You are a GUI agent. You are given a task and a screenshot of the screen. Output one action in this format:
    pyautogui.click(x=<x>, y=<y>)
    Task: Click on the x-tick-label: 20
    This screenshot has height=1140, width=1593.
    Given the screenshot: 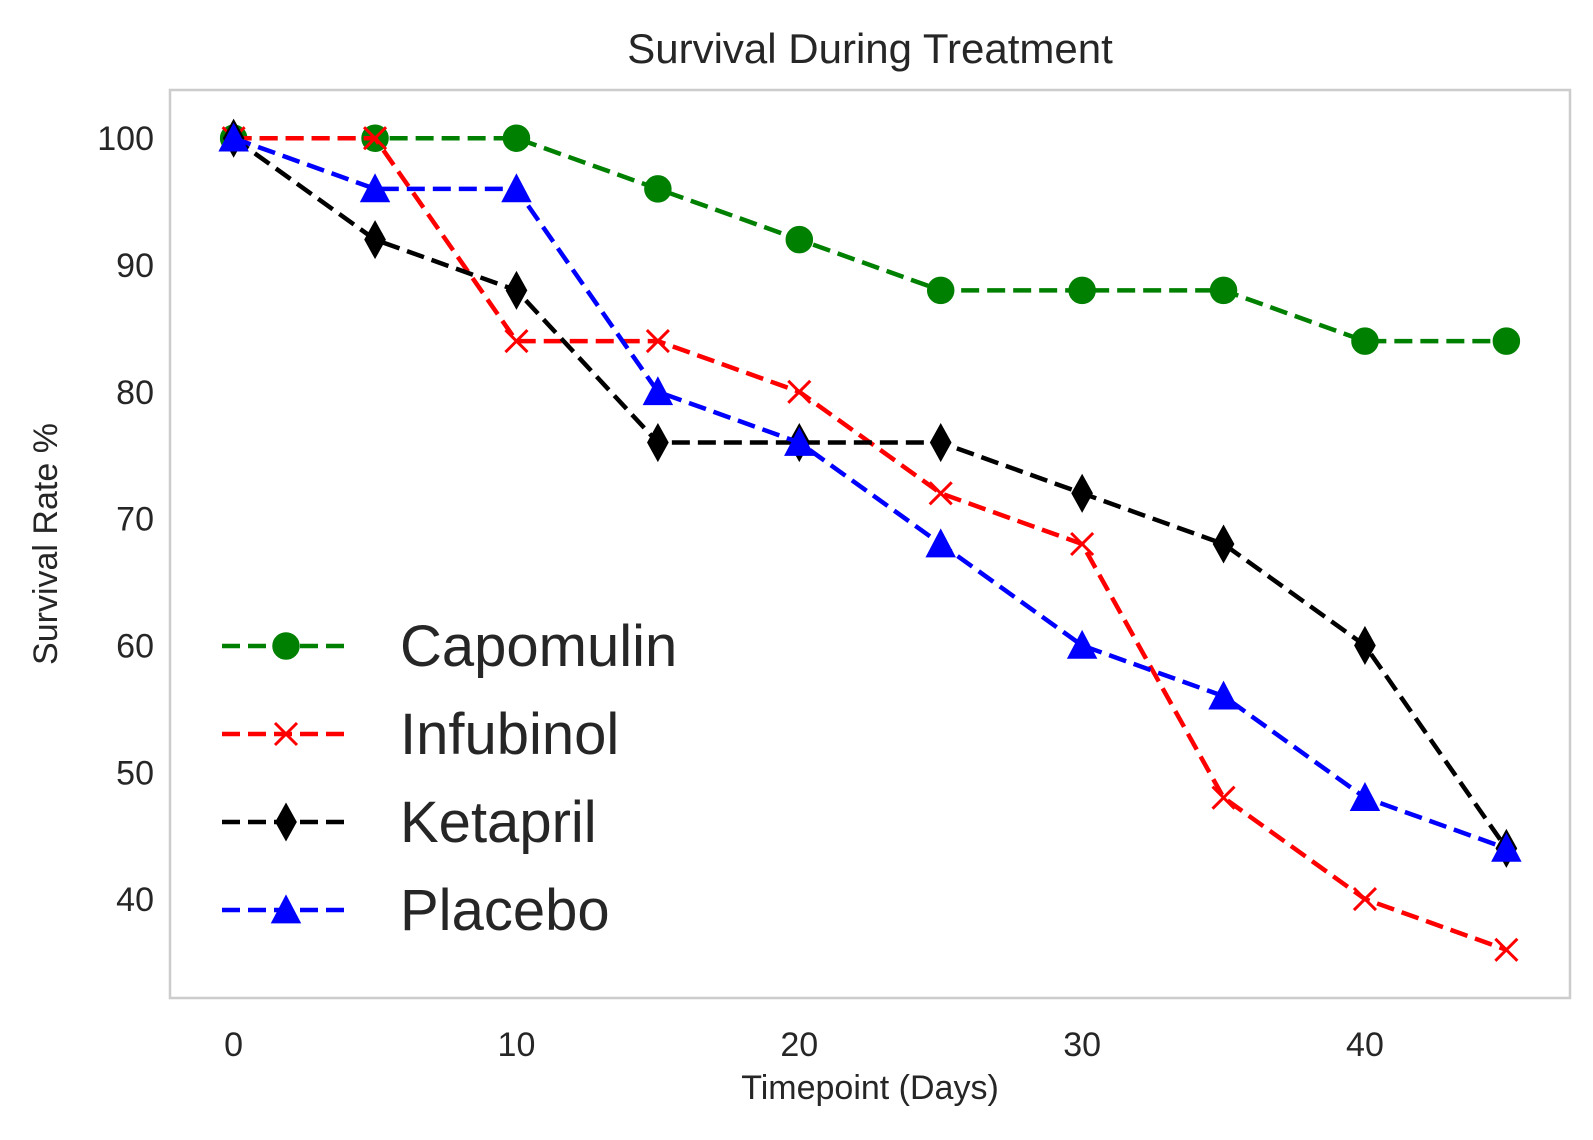 What is the action you would take?
    pyautogui.click(x=799, y=1045)
    